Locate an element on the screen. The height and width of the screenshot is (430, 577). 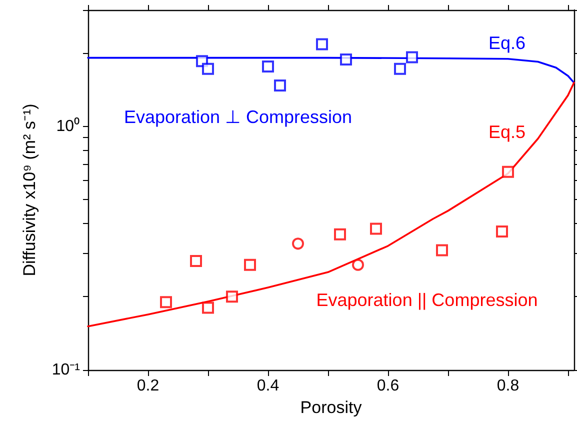
y-tick-label: 10⁻¹ is located at coordinates (66, 370).